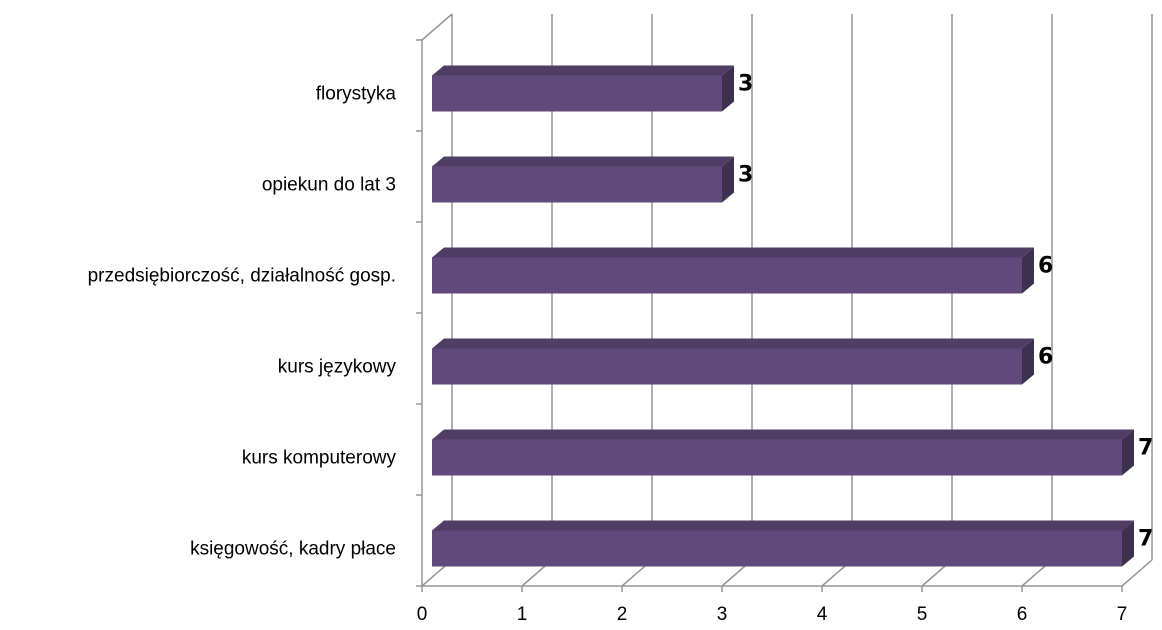 This screenshot has height=630, width=1162. What do you see at coordinates (1122, 614) in the screenshot?
I see `x-tick-label: 7` at bounding box center [1122, 614].